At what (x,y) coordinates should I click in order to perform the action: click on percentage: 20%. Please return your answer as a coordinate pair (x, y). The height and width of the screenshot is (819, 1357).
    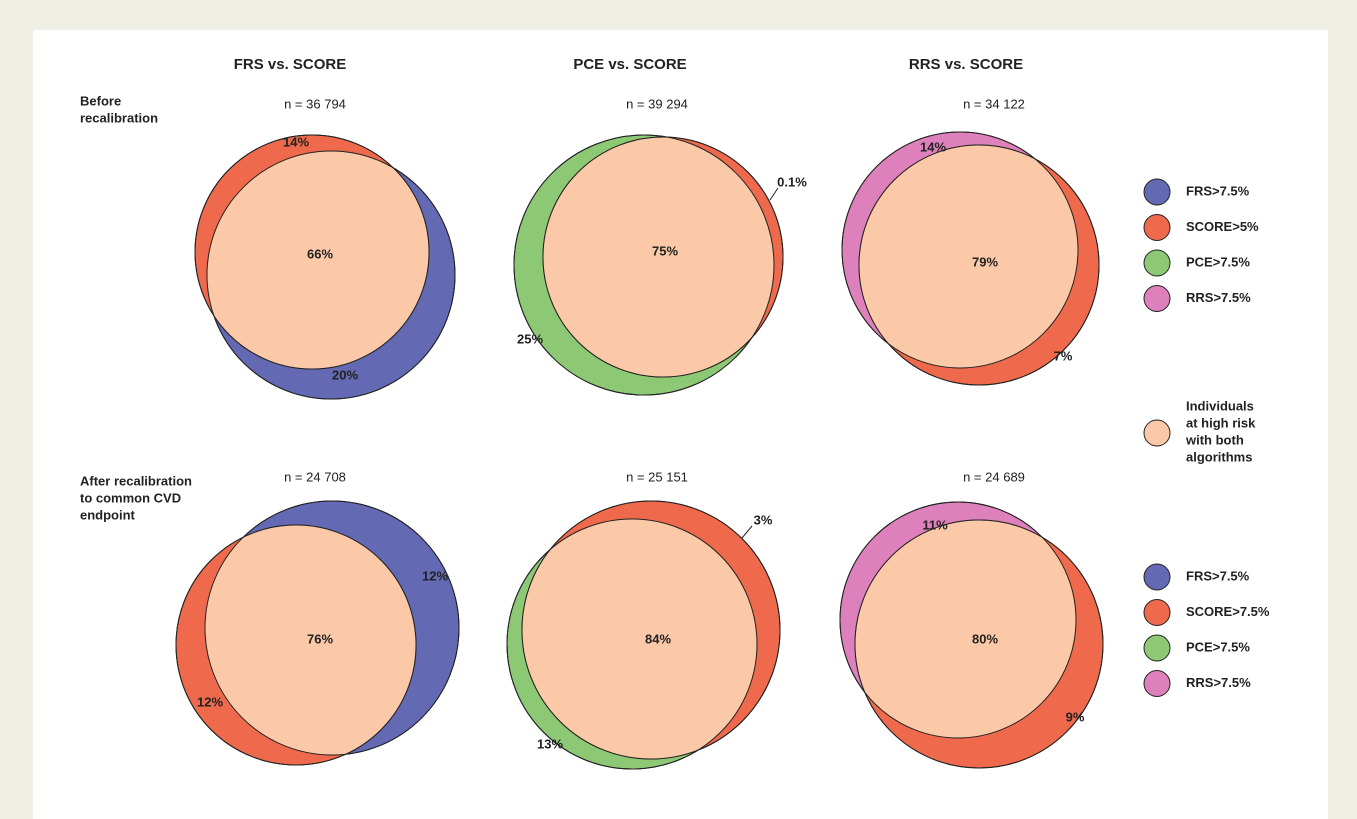
    Looking at the image, I should click on (345, 374).